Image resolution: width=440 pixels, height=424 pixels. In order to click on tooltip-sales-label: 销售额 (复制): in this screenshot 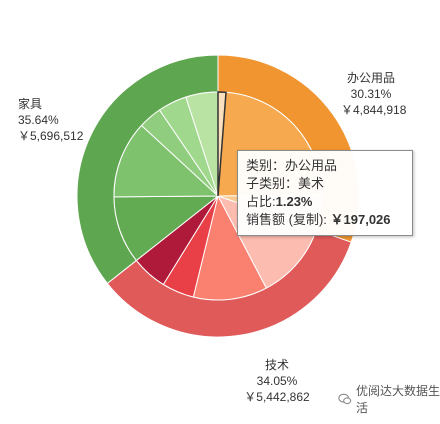, I will do `click(286, 219)`.